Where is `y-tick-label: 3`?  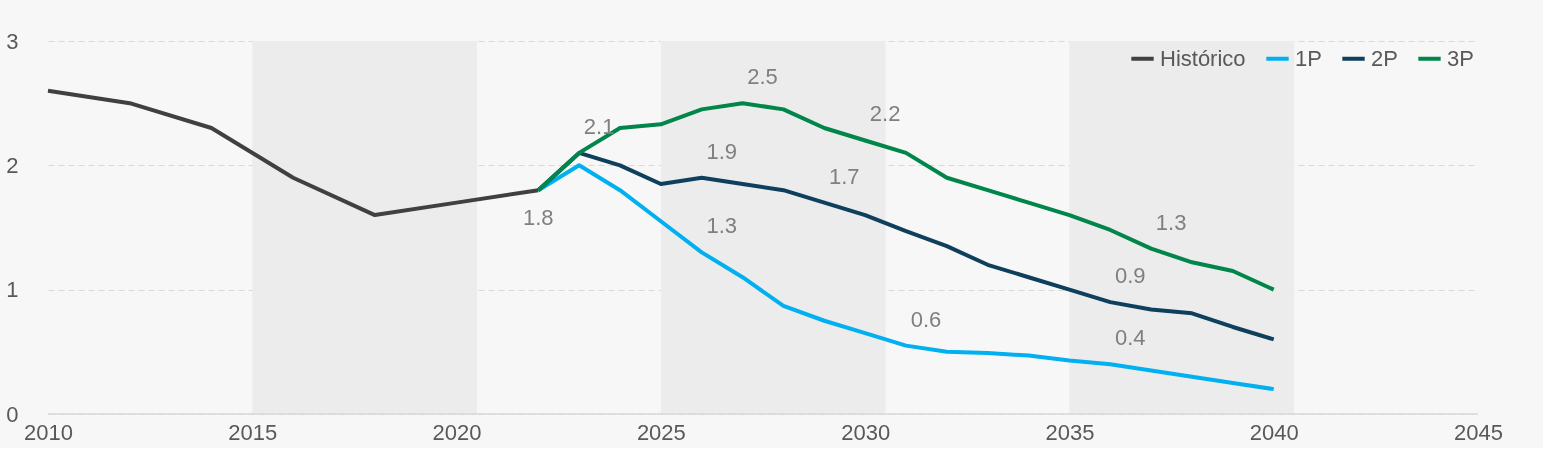
y-tick-label: 3 is located at coordinates (12, 41).